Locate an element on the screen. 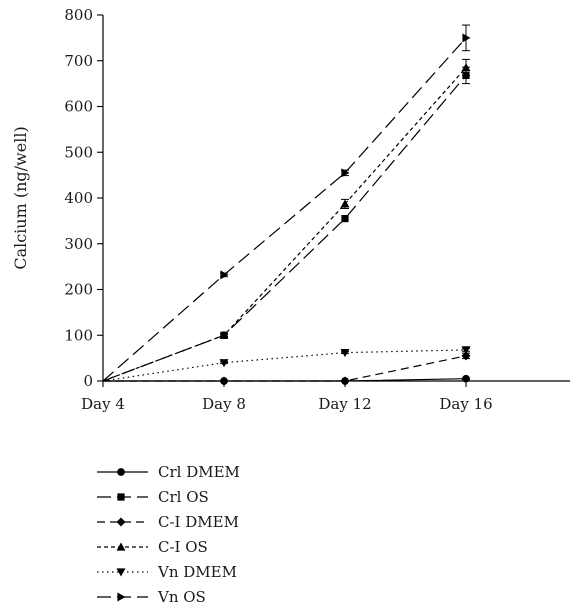 The width and height of the screenshot is (581, 602). x-tick-label: Day 12 is located at coordinates (344, 404).